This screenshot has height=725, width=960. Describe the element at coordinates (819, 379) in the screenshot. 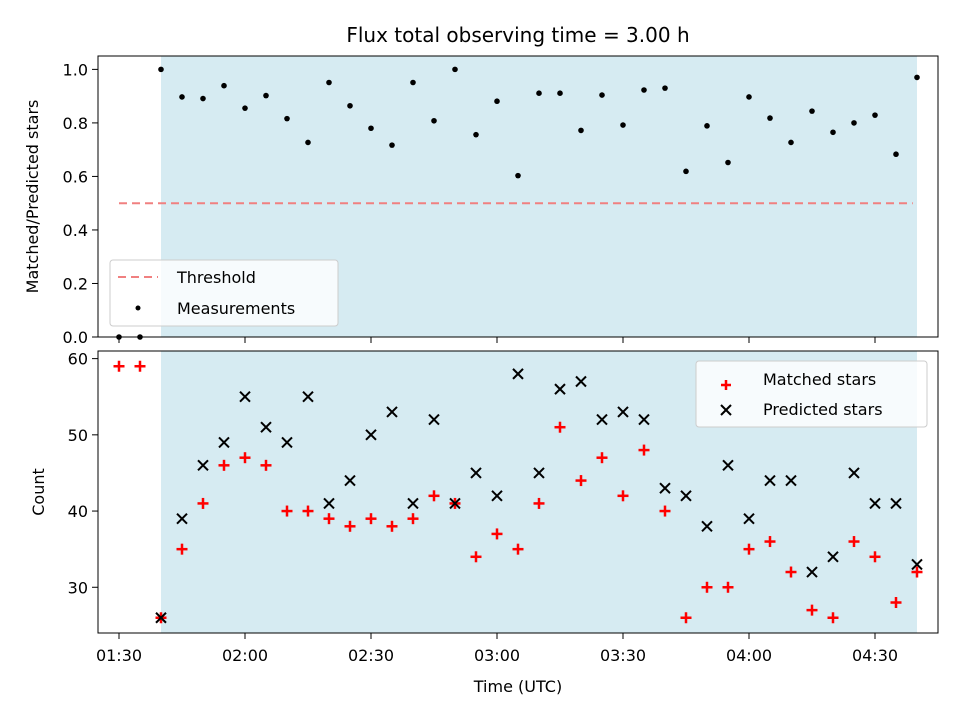

I see `legend-matched-label: Matched stars` at that location.